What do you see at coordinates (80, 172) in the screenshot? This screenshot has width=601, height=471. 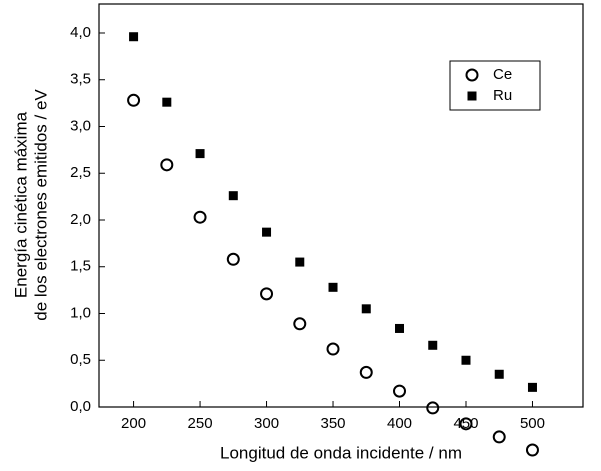 I see `y-tick-label: 2,5` at bounding box center [80, 172].